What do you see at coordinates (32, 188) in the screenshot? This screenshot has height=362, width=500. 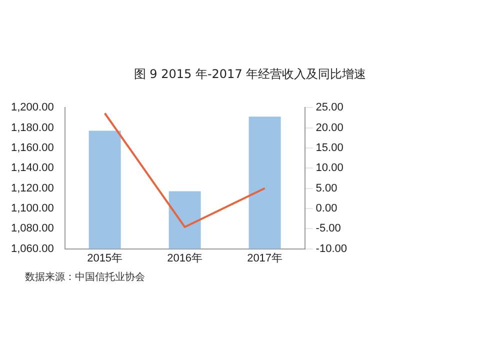 I see `y-tick-label: 1,120.00` at bounding box center [32, 188].